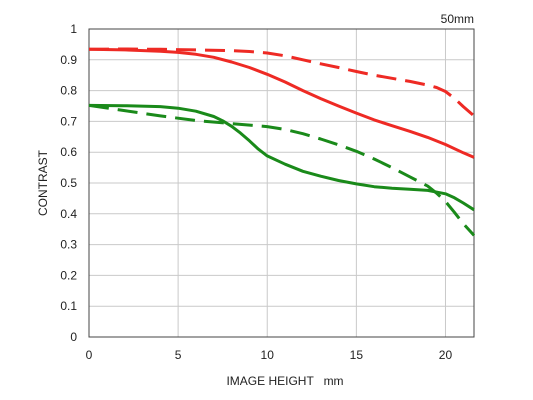 This screenshot has width=533, height=400. What do you see at coordinates (68, 152) in the screenshot?
I see `y-tick-label: 0.6` at bounding box center [68, 152].